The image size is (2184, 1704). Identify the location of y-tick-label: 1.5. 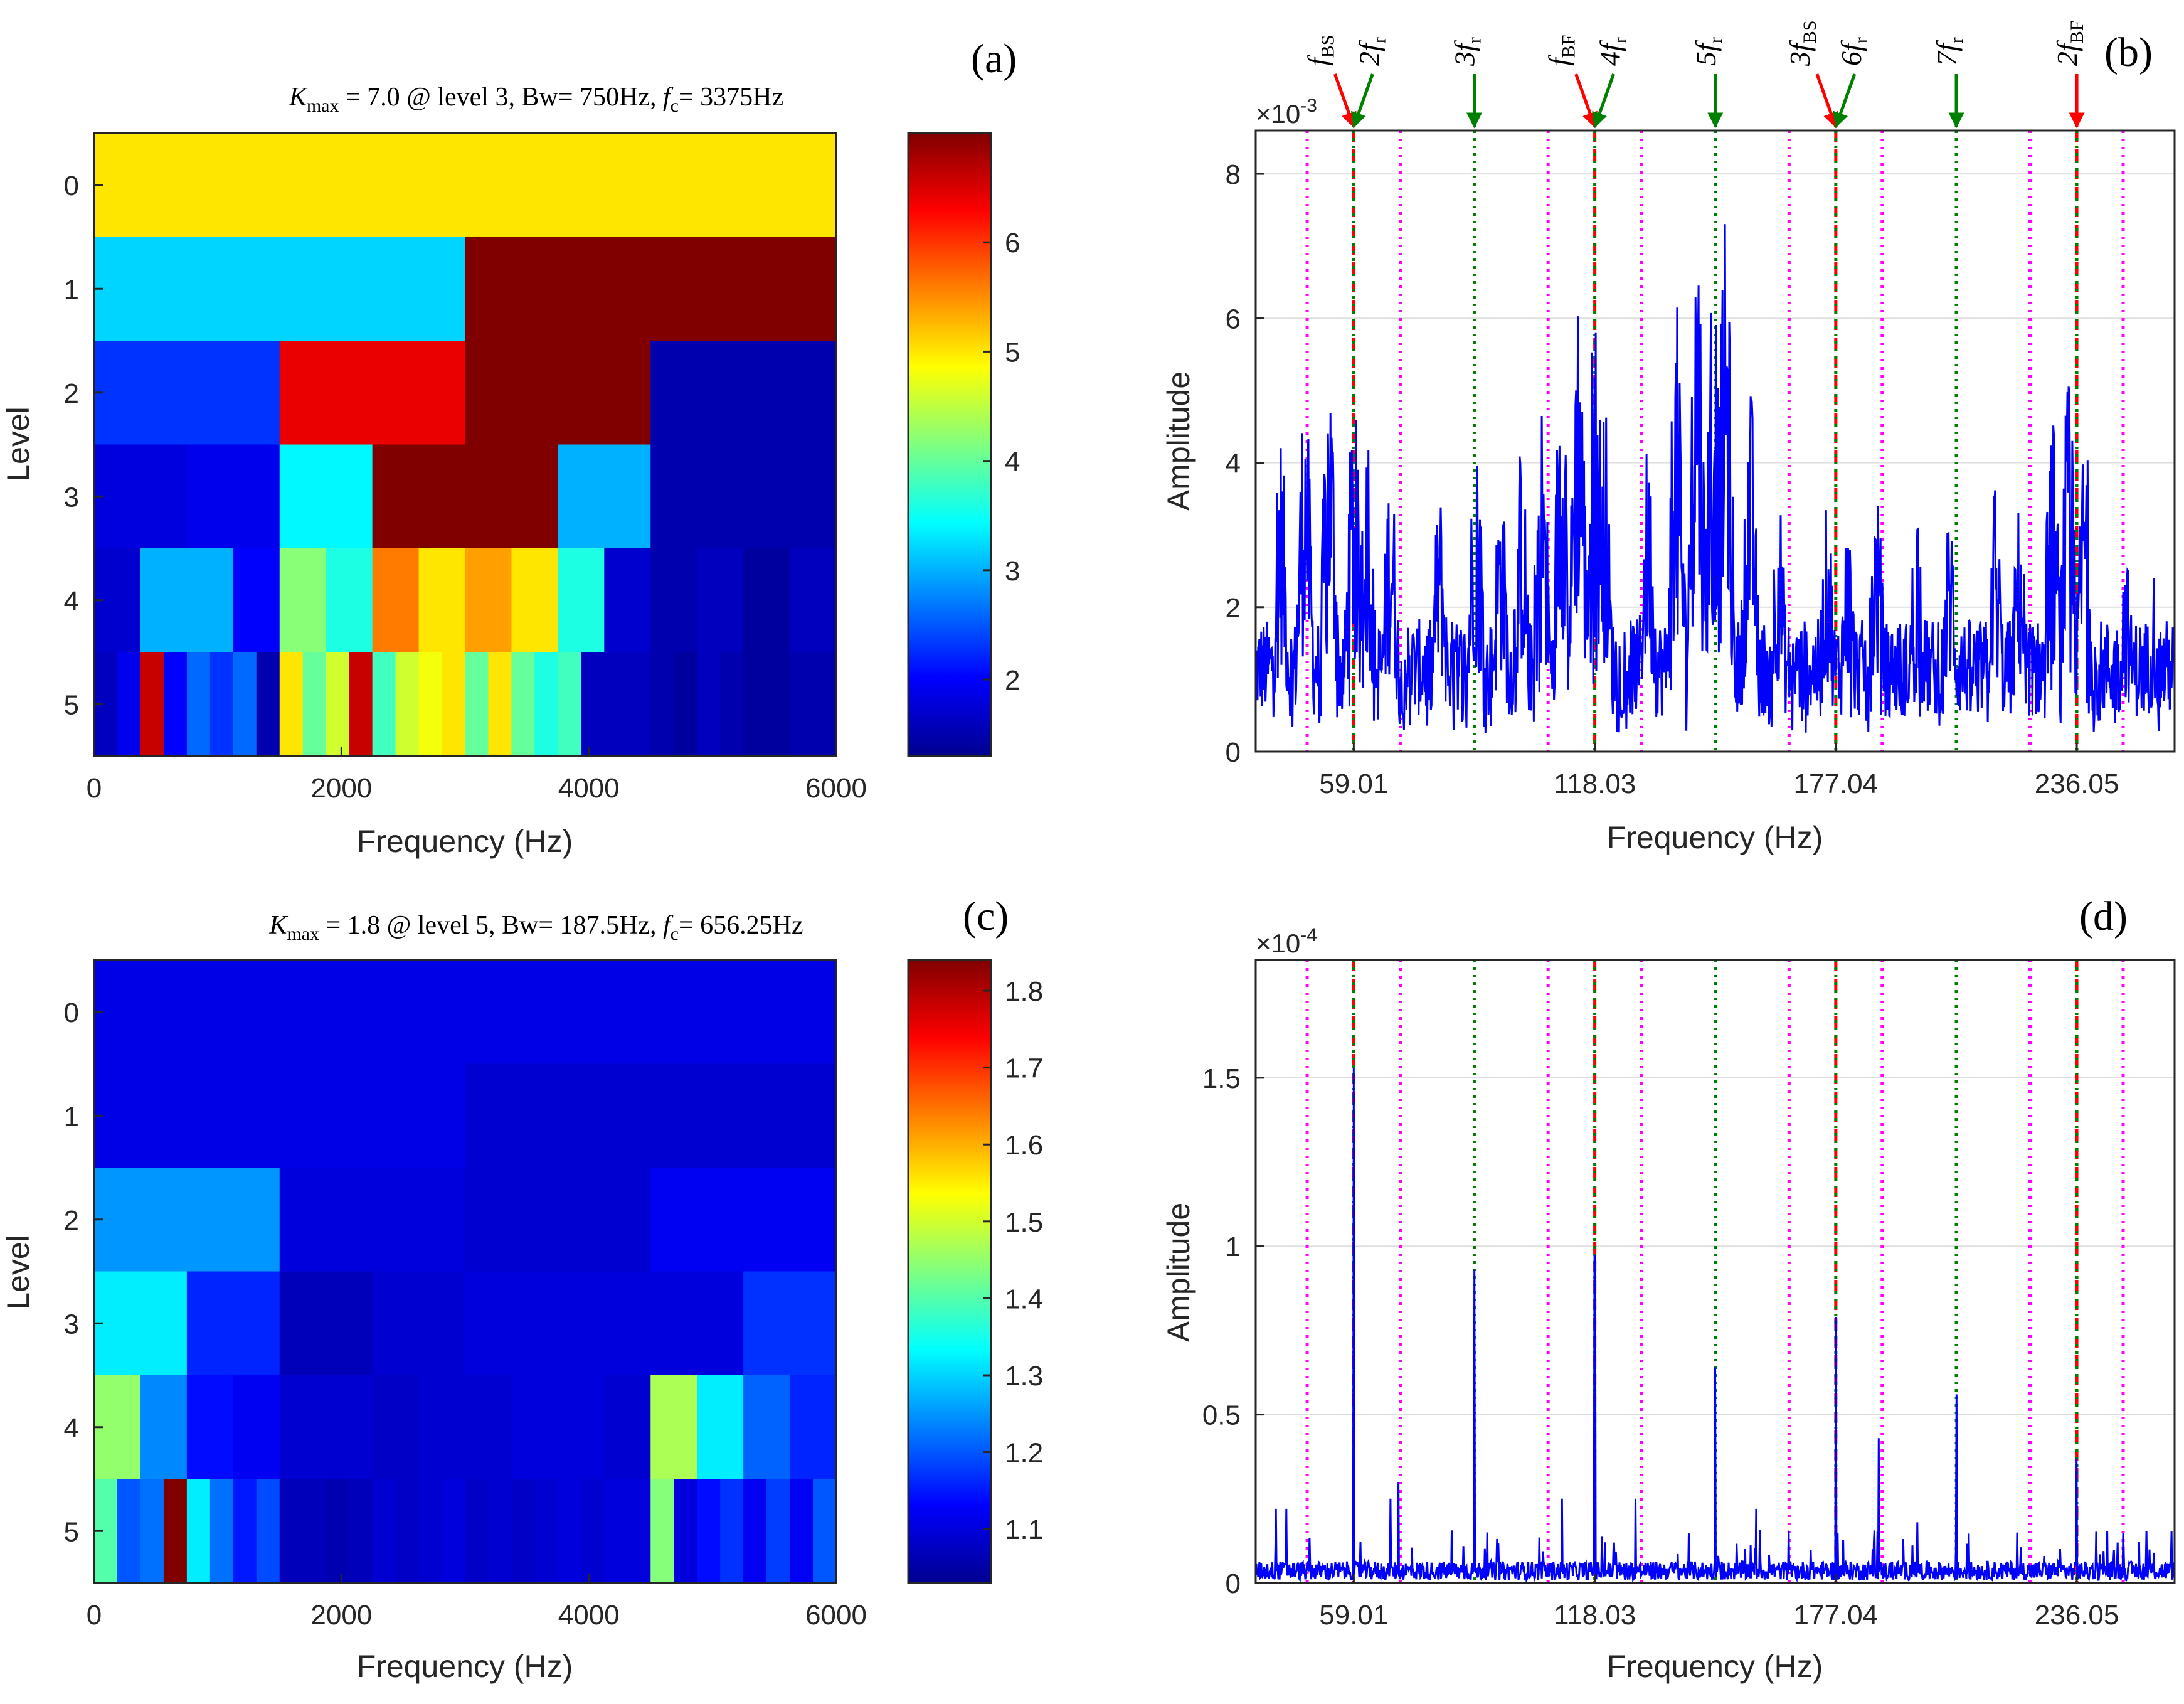
(1221, 1078).